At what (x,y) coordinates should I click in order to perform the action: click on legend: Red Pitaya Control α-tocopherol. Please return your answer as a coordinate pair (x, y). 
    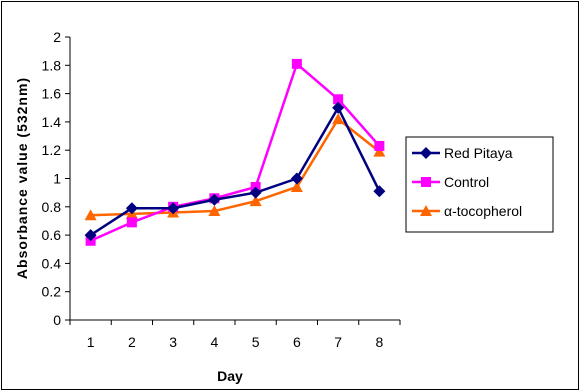
    Looking at the image, I should click on (467, 182).